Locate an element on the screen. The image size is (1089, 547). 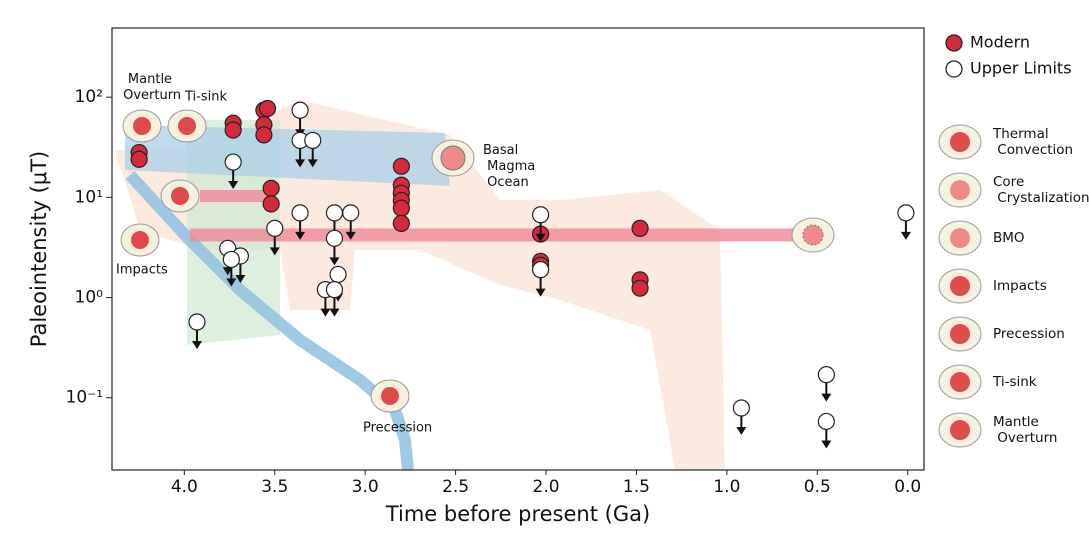
annotation: Basal Magma Ocean is located at coordinates (509, 166).